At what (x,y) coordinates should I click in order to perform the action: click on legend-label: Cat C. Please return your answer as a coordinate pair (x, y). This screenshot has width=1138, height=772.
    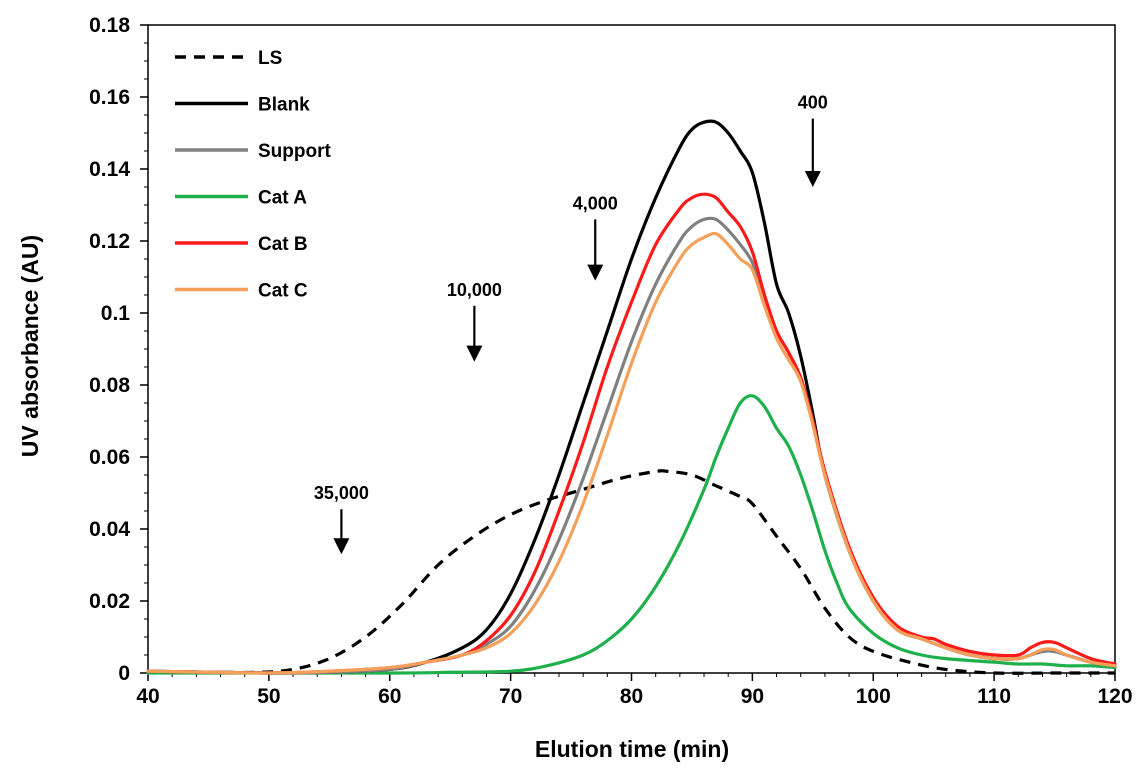
    Looking at the image, I should click on (283, 291).